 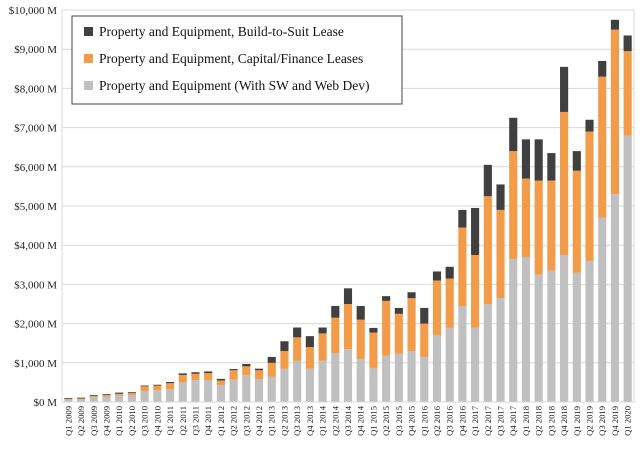 I want to click on x-tick-label: Q4 2015, so click(x=412, y=421).